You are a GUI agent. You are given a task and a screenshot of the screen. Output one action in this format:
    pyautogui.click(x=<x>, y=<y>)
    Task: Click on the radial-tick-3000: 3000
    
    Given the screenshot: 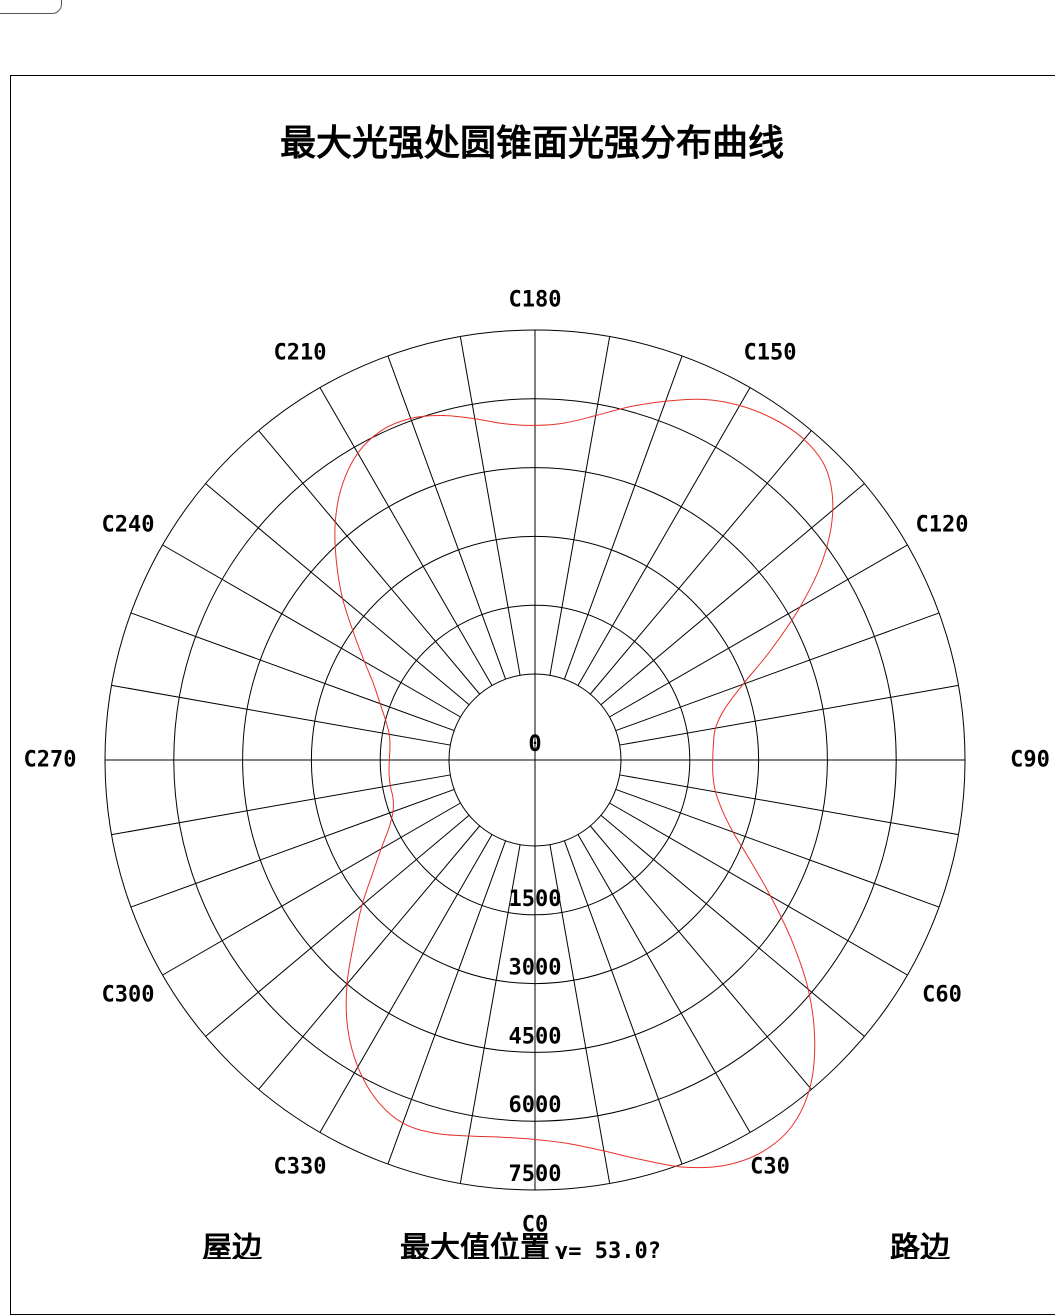 What is the action you would take?
    pyautogui.click(x=535, y=968)
    